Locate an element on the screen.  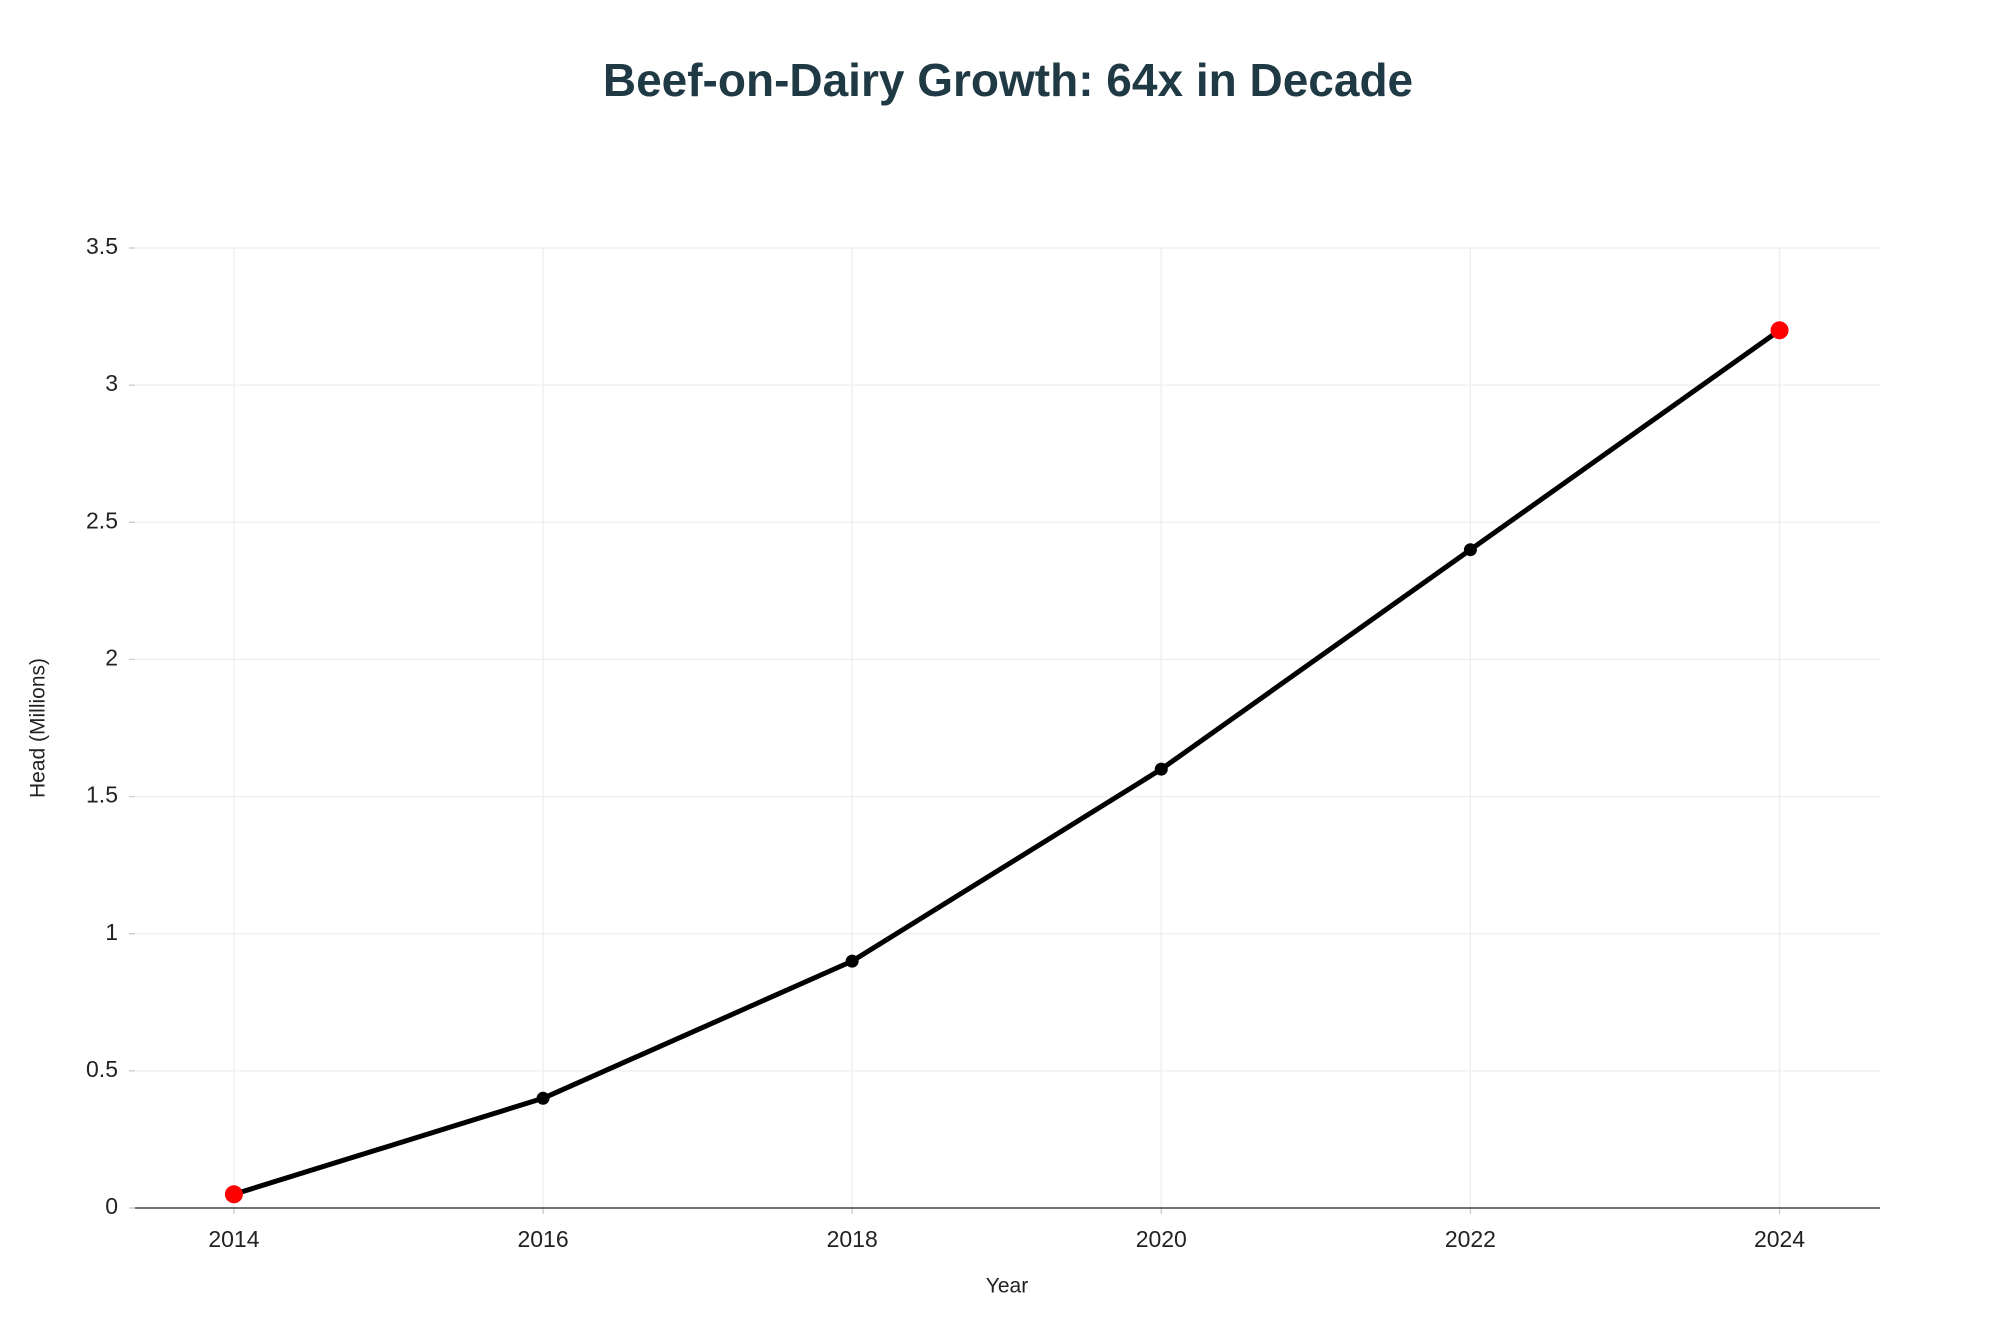
y-axis-title: Head (Millions) is located at coordinates (38, 728).